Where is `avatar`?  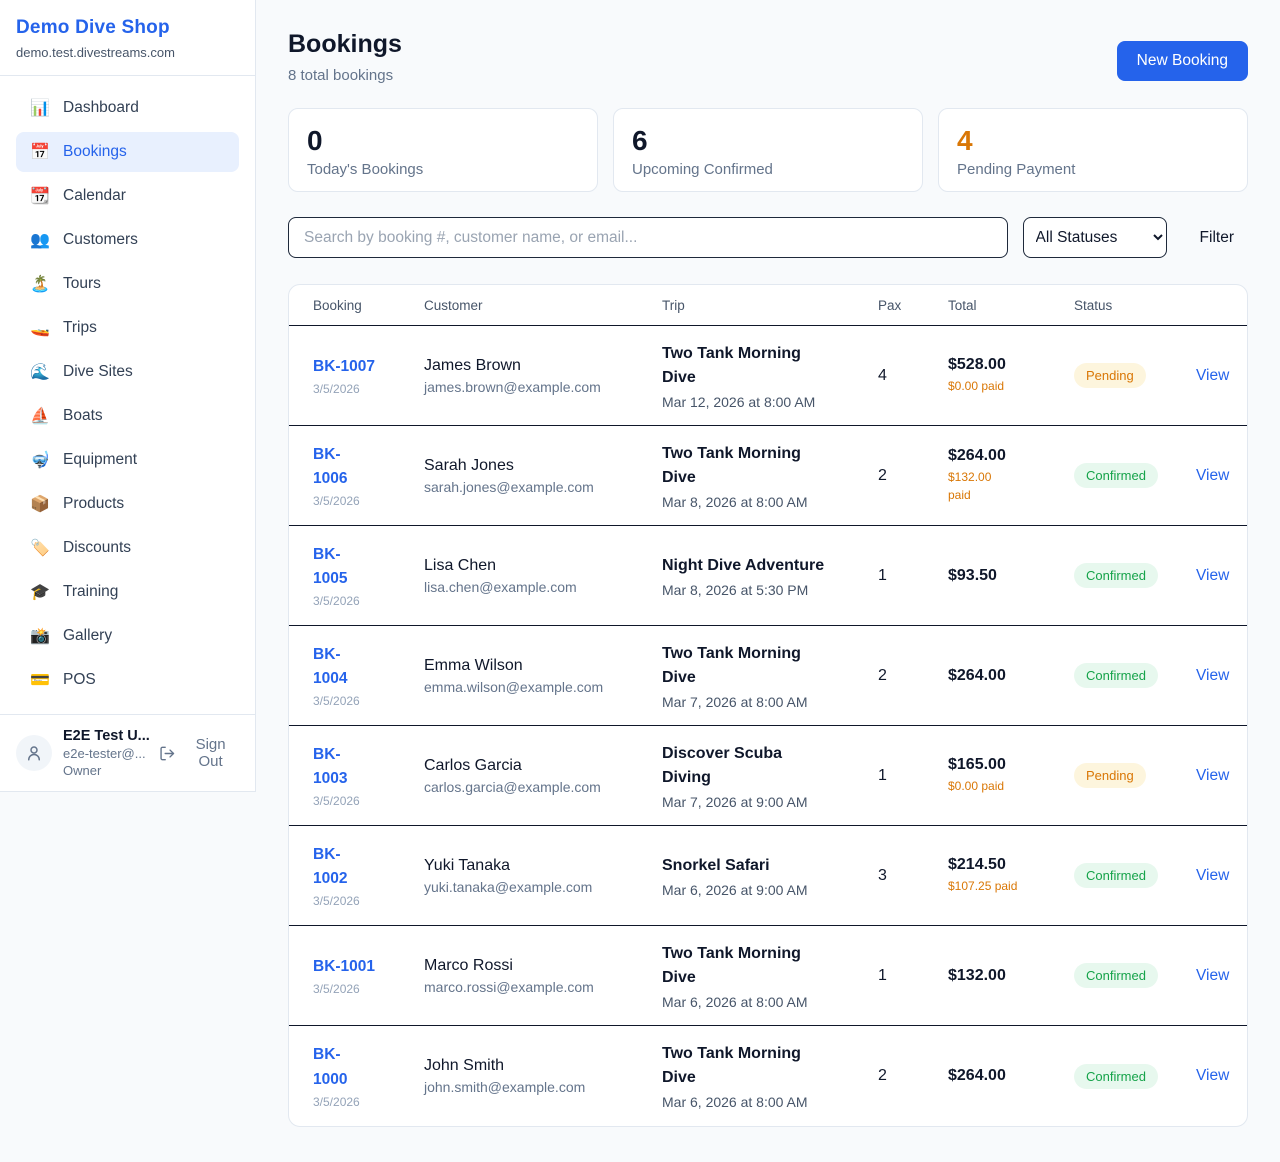
avatar is located at coordinates (34, 753).